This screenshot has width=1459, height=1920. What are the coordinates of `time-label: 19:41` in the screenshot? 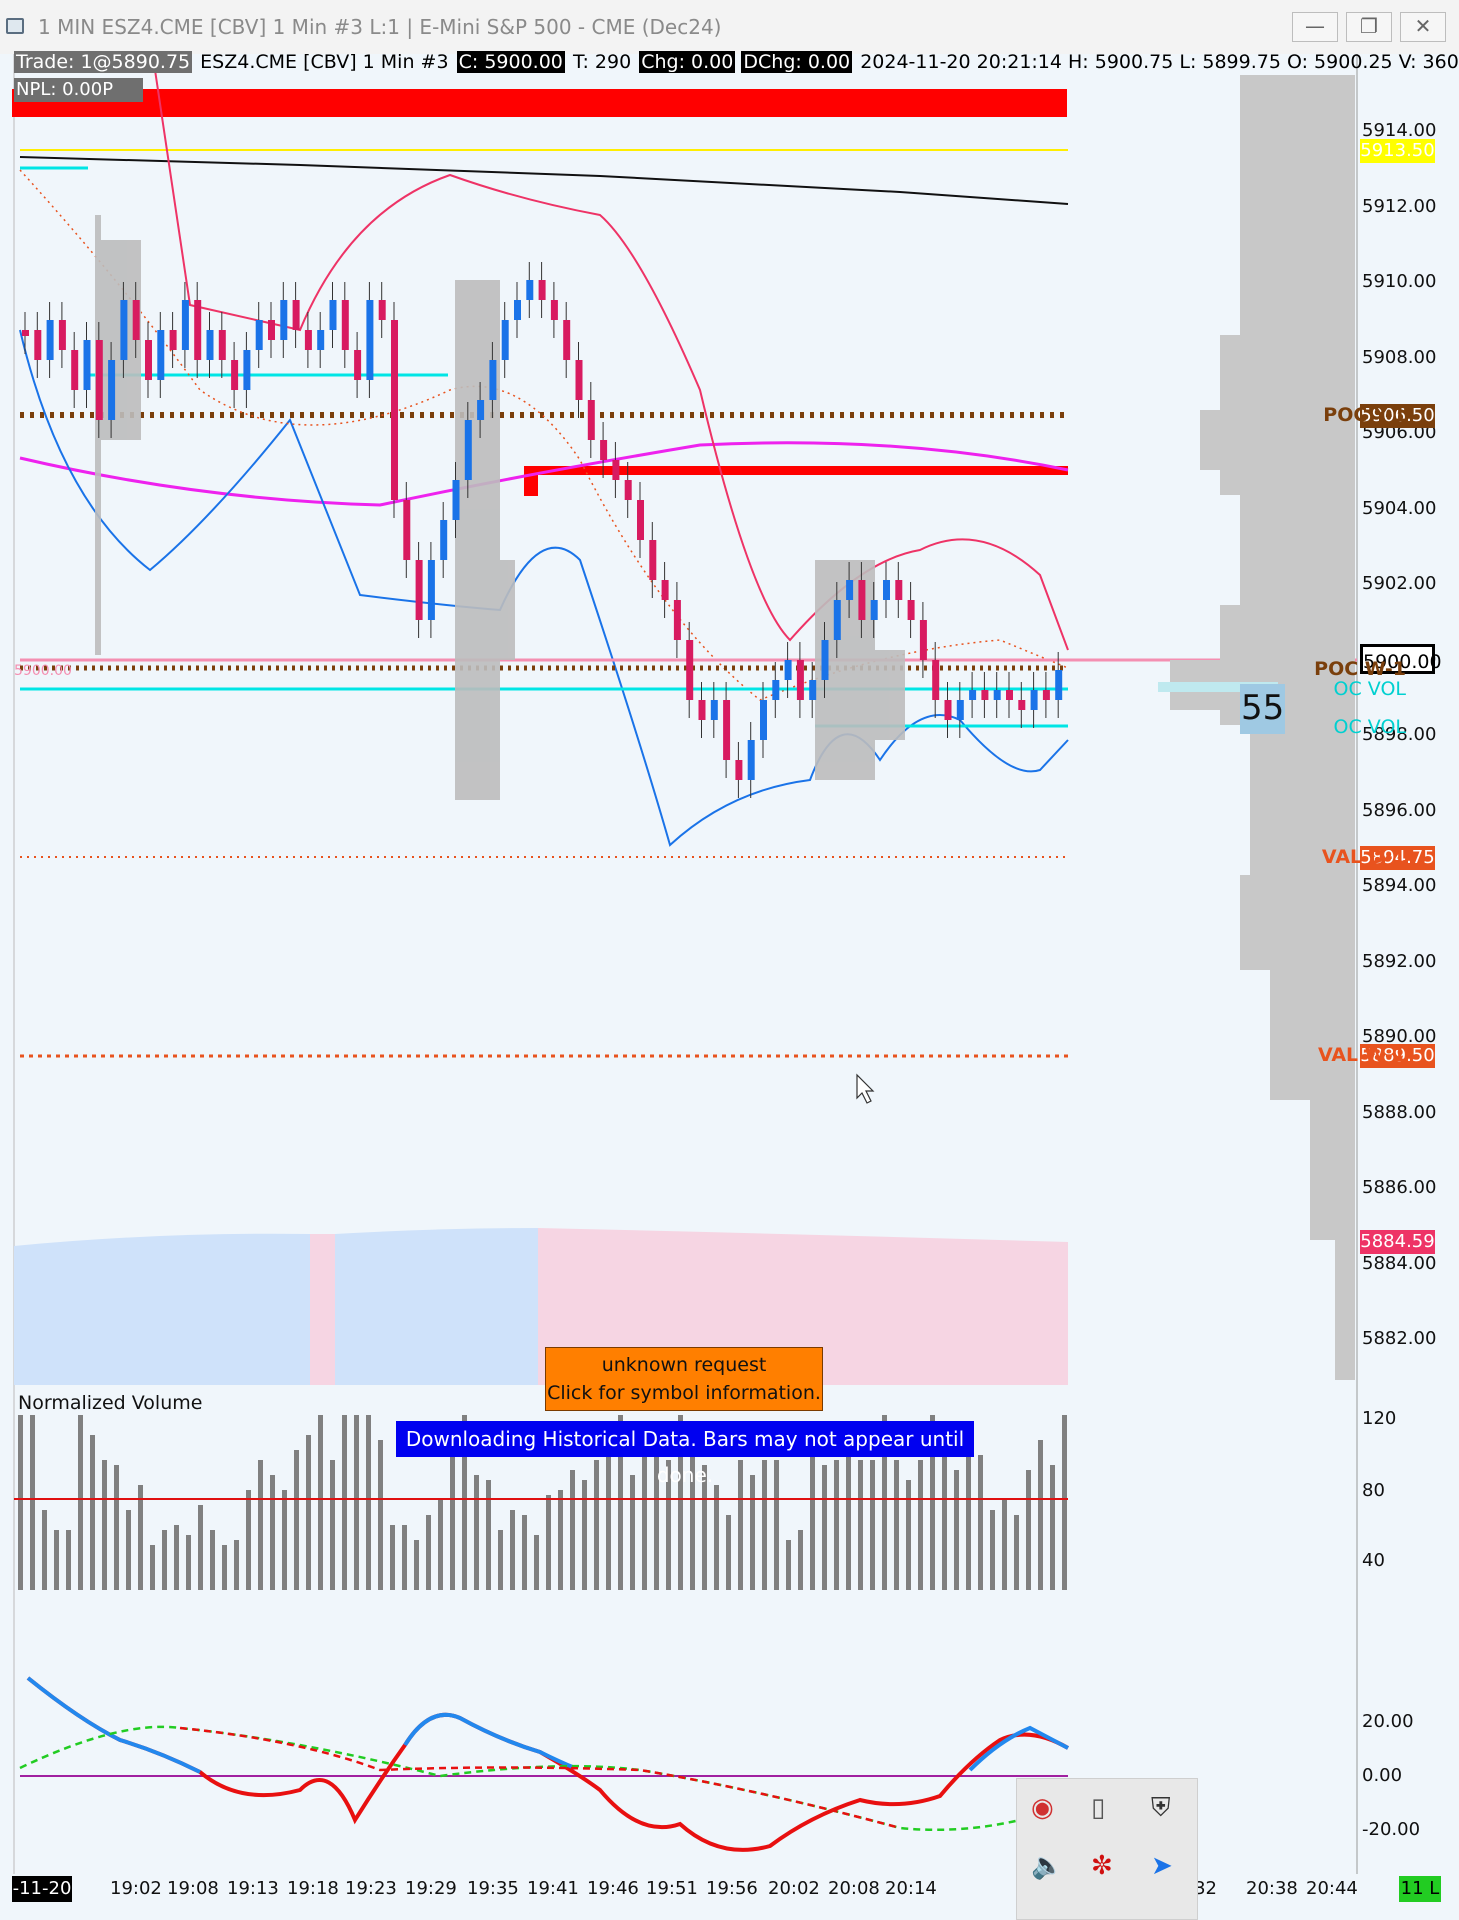 It's located at (553, 1888).